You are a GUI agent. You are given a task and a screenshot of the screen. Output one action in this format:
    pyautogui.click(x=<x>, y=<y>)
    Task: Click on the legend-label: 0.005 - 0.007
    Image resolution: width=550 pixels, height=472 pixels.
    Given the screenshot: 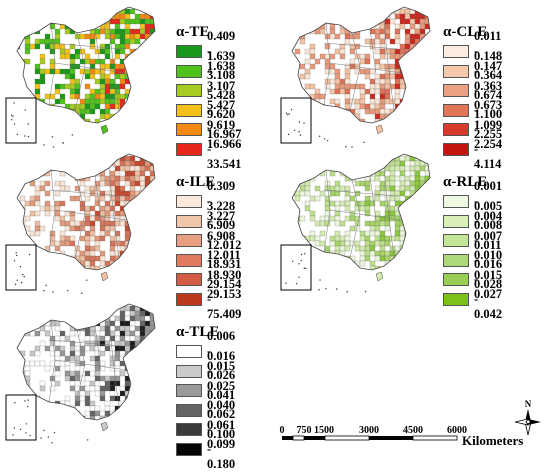 What is the action you would take?
    pyautogui.click(x=488, y=220)
    